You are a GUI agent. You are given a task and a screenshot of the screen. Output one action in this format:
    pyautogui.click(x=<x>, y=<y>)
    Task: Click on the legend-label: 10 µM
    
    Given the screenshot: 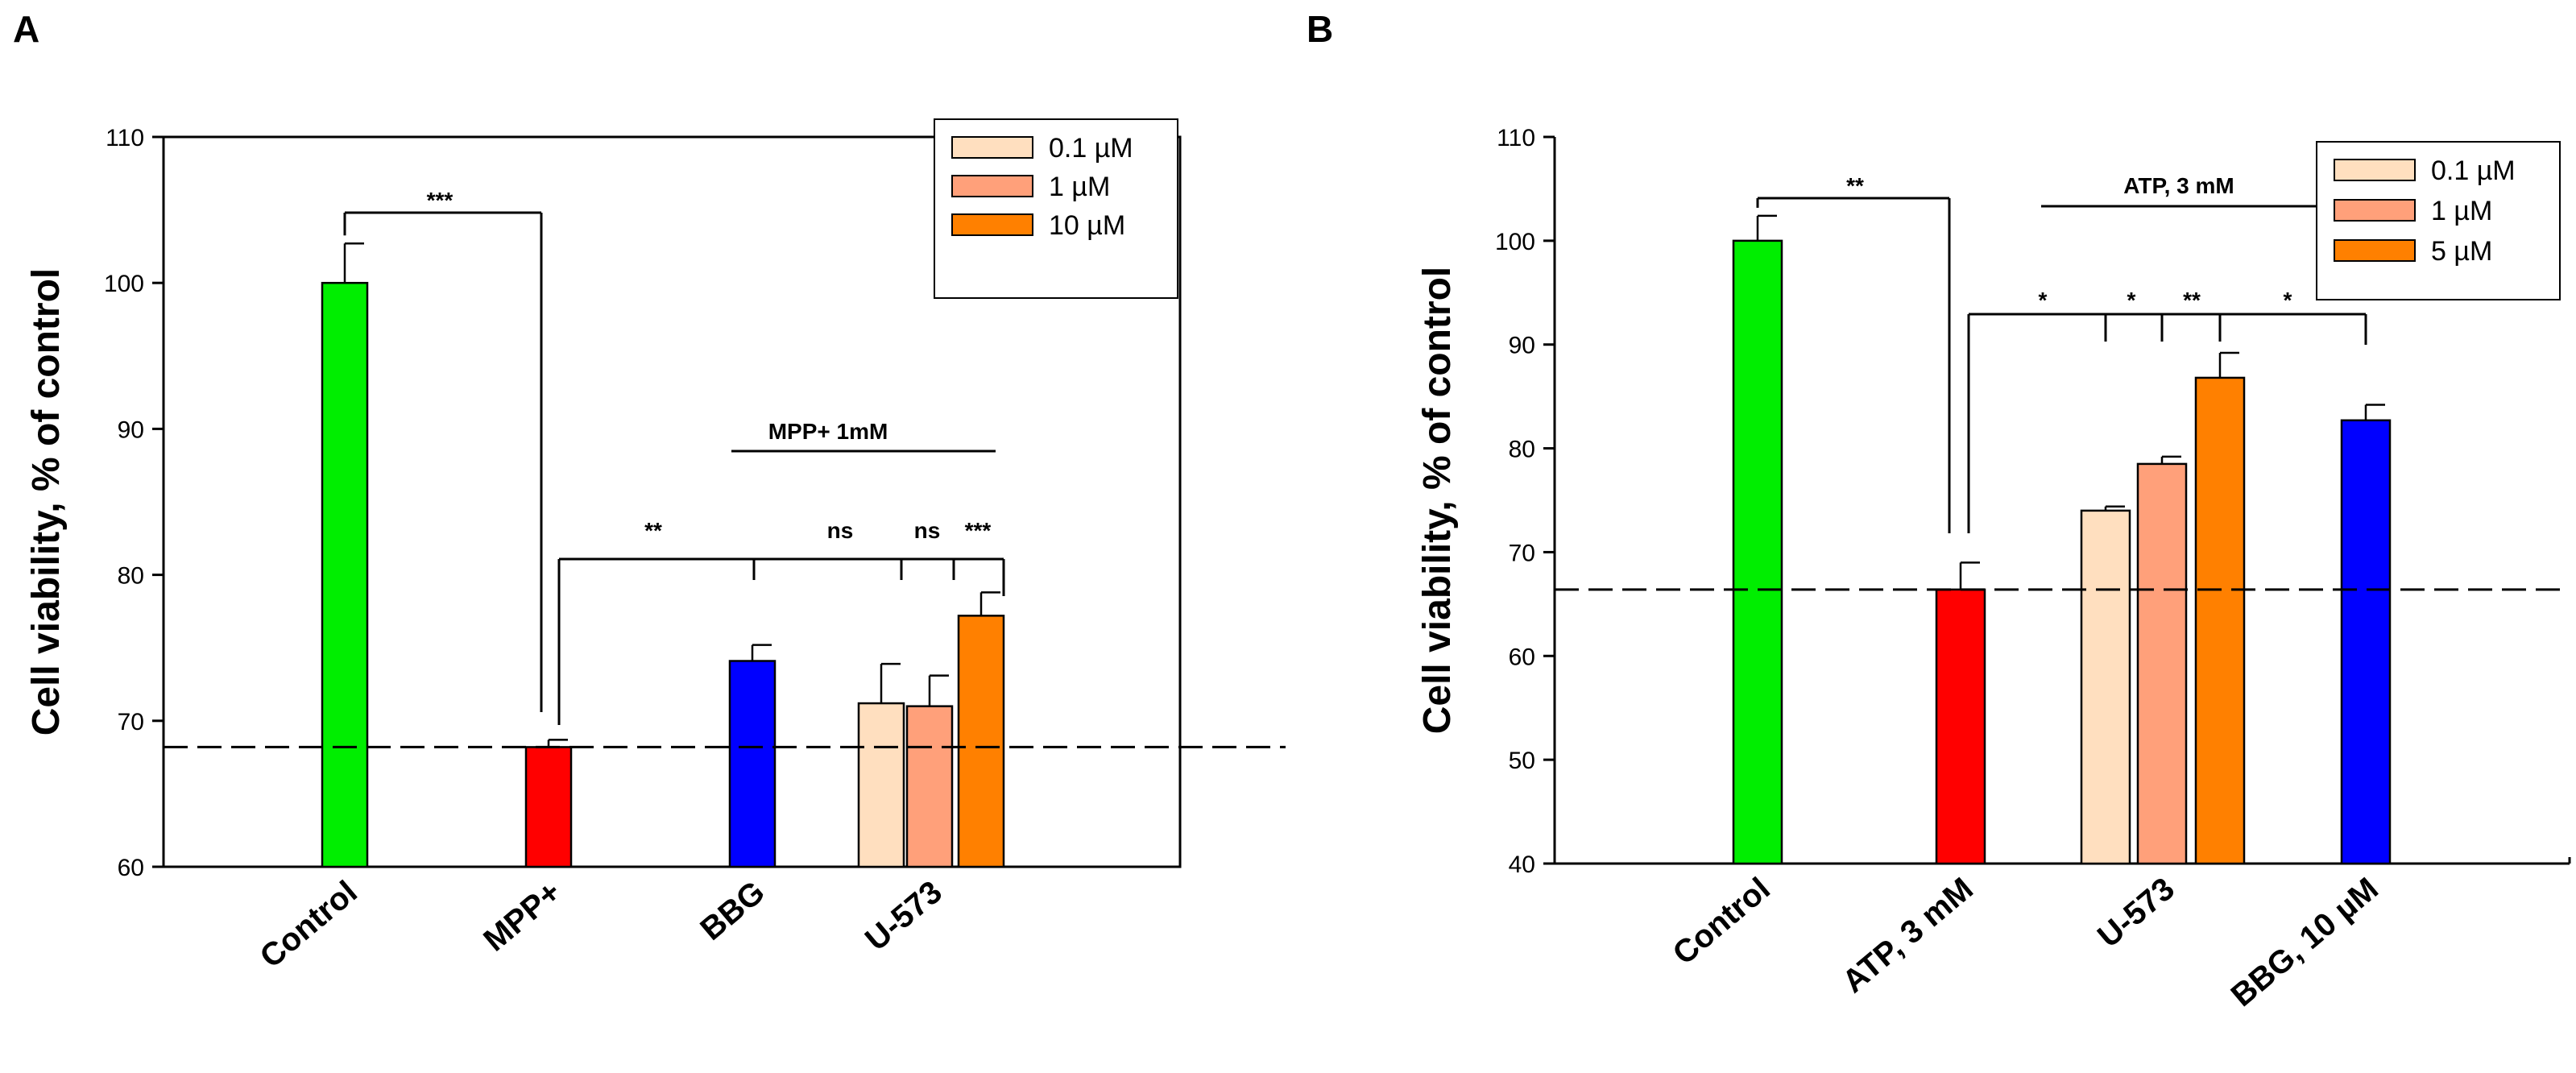 What is the action you would take?
    pyautogui.click(x=1087, y=225)
    